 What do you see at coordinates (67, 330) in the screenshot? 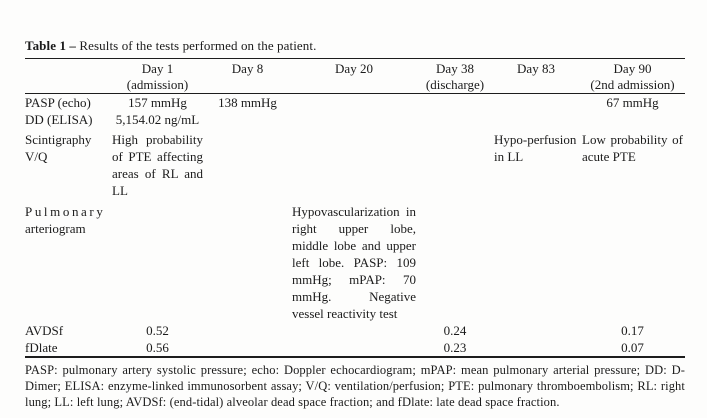
I see `row-label-avdsf: AVDSf` at bounding box center [67, 330].